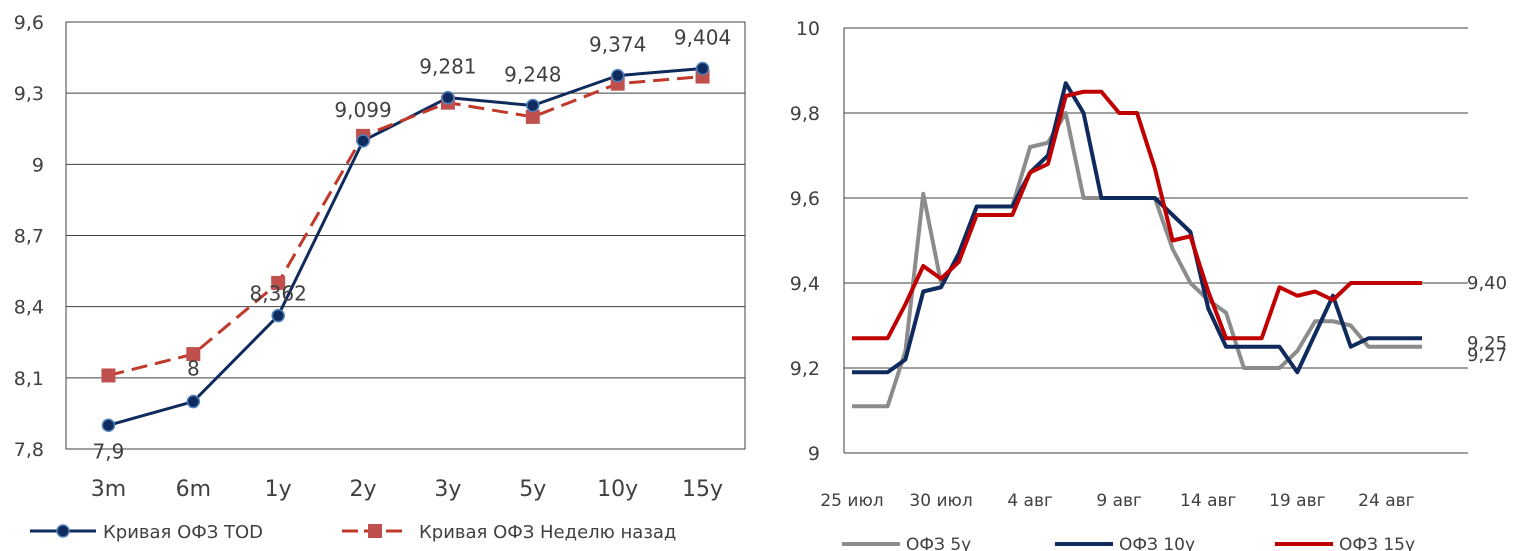 The height and width of the screenshot is (551, 1527). Describe the element at coordinates (702, 489) in the screenshot. I see `x-tick-label: 15y` at that location.